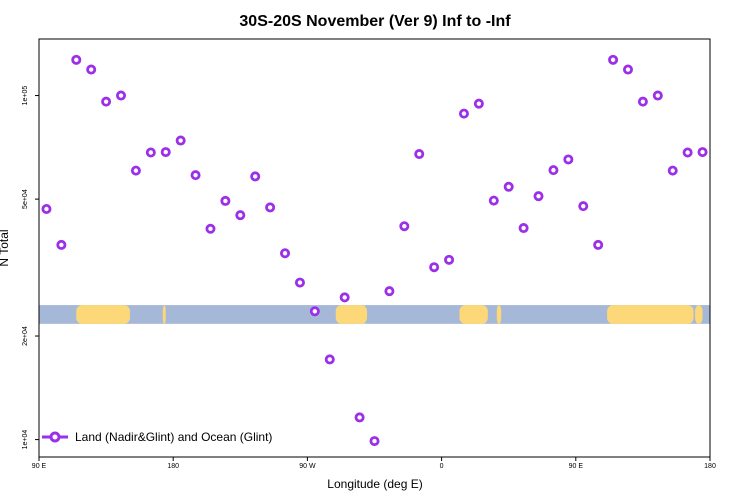  I want to click on x-tick-label-4: 90 E, so click(576, 466).